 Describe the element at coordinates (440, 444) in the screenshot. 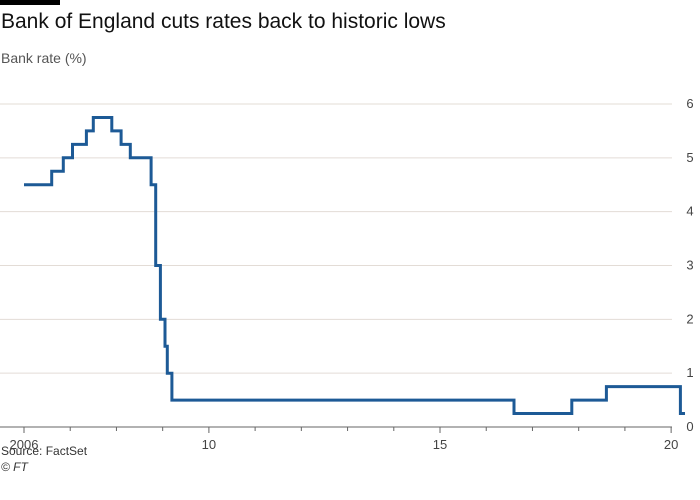

I see `x-tick-label: 15` at that location.